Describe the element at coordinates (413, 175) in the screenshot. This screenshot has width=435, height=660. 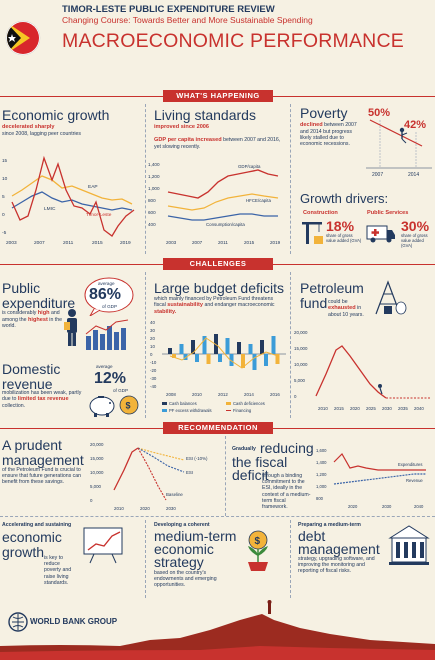
I see `poverty-x2014: 2014` at that location.